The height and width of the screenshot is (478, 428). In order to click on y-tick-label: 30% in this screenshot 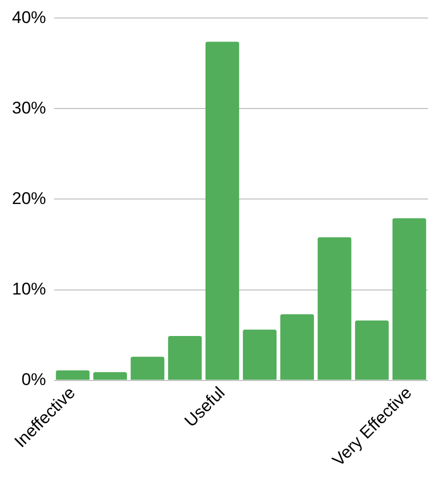, I will do `click(29, 108)`.